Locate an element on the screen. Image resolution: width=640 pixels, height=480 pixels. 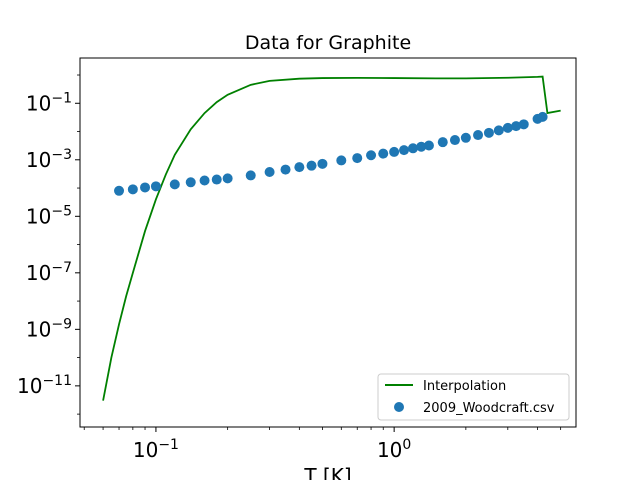
x-axis-label: T [K] is located at coordinates (327, 472).